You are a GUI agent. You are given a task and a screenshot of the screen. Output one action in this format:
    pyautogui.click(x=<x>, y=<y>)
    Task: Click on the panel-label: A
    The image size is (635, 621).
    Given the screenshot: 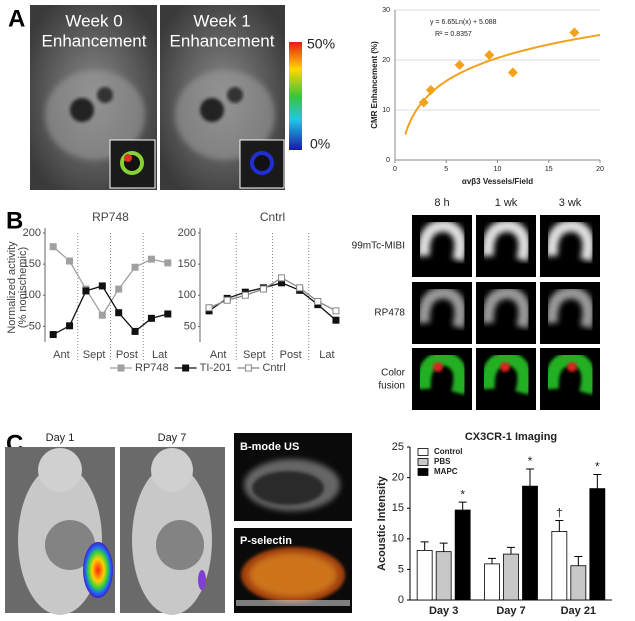 What is the action you would take?
    pyautogui.click(x=16, y=18)
    